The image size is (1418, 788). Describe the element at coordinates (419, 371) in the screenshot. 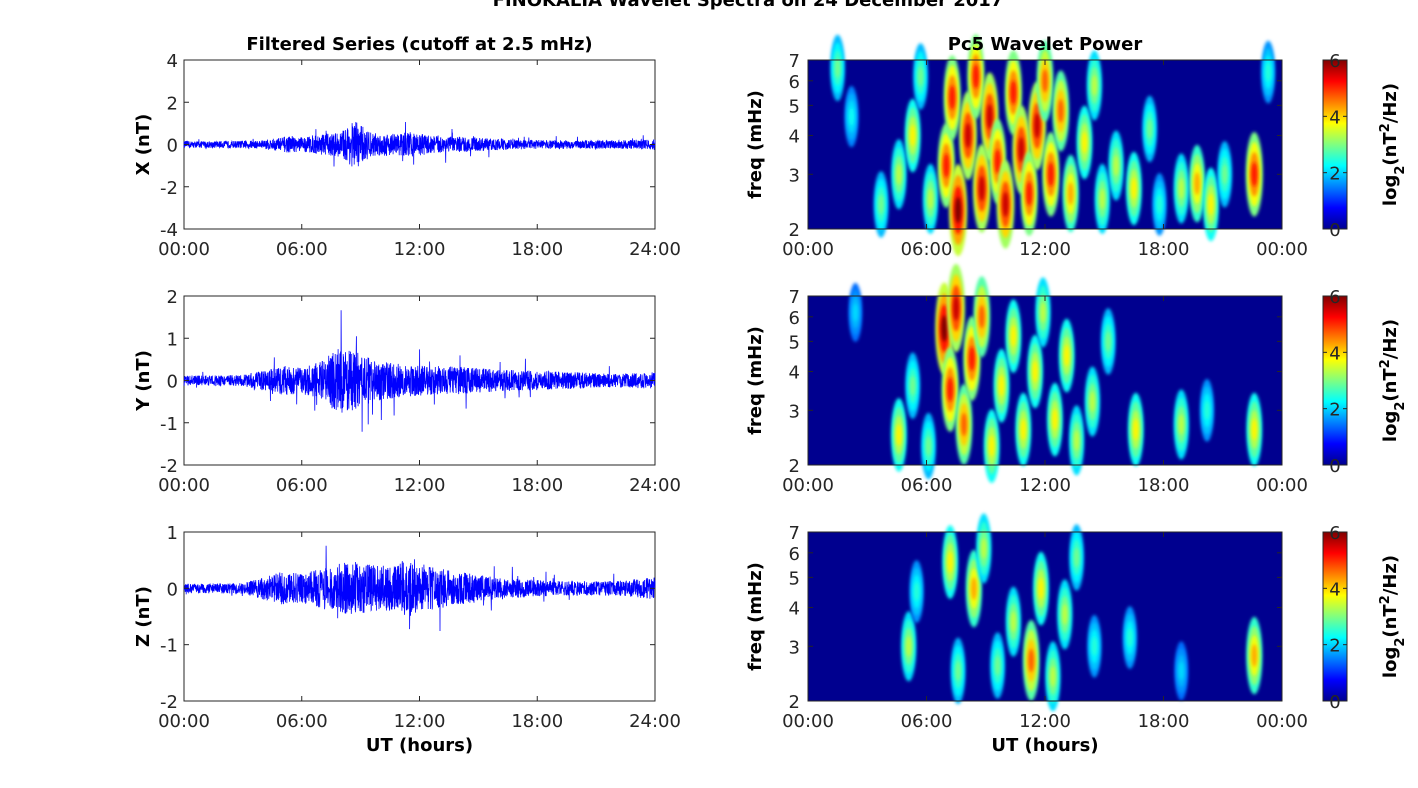

I see `series-line-y` at that location.